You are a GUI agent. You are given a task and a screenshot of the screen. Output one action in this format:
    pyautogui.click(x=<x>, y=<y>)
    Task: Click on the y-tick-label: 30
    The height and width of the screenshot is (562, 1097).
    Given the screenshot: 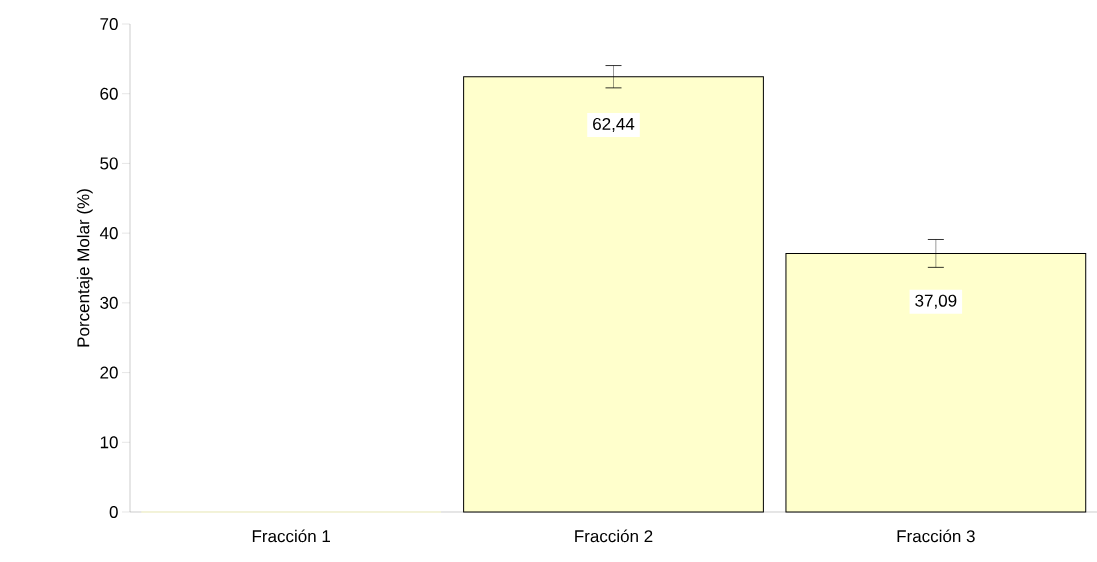 What is the action you would take?
    pyautogui.click(x=109, y=302)
    